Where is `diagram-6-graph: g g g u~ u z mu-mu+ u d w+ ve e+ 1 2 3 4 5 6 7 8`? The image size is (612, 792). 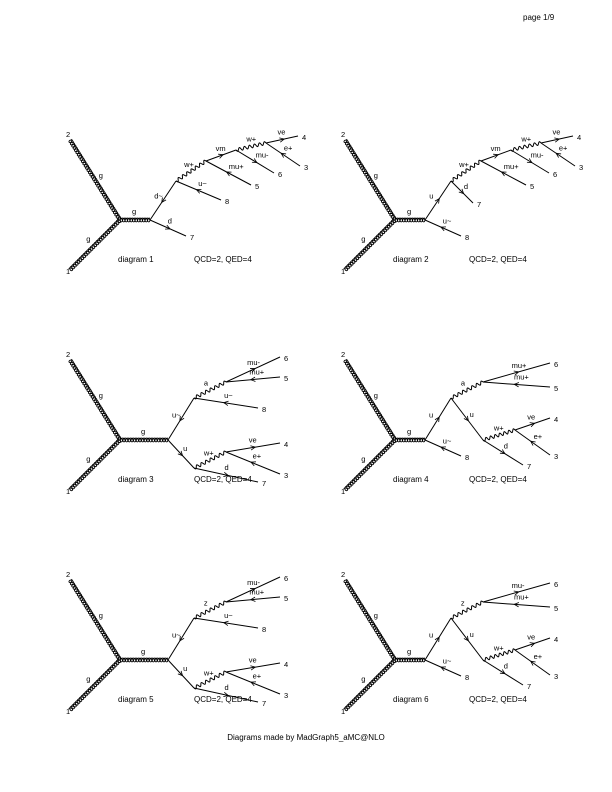
diagram-6-graph: g g g u~ u z mu-mu+ u d w+ ve e+ 1 2 3 4 5 6 7 8 is located at coordinates (449, 643).